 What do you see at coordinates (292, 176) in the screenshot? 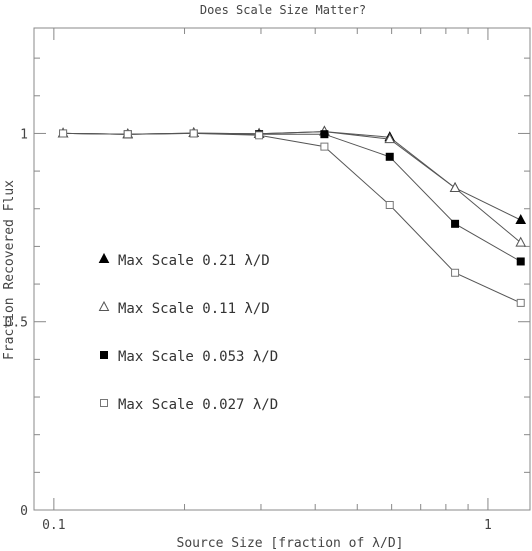
I see `series-line` at bounding box center [292, 176].